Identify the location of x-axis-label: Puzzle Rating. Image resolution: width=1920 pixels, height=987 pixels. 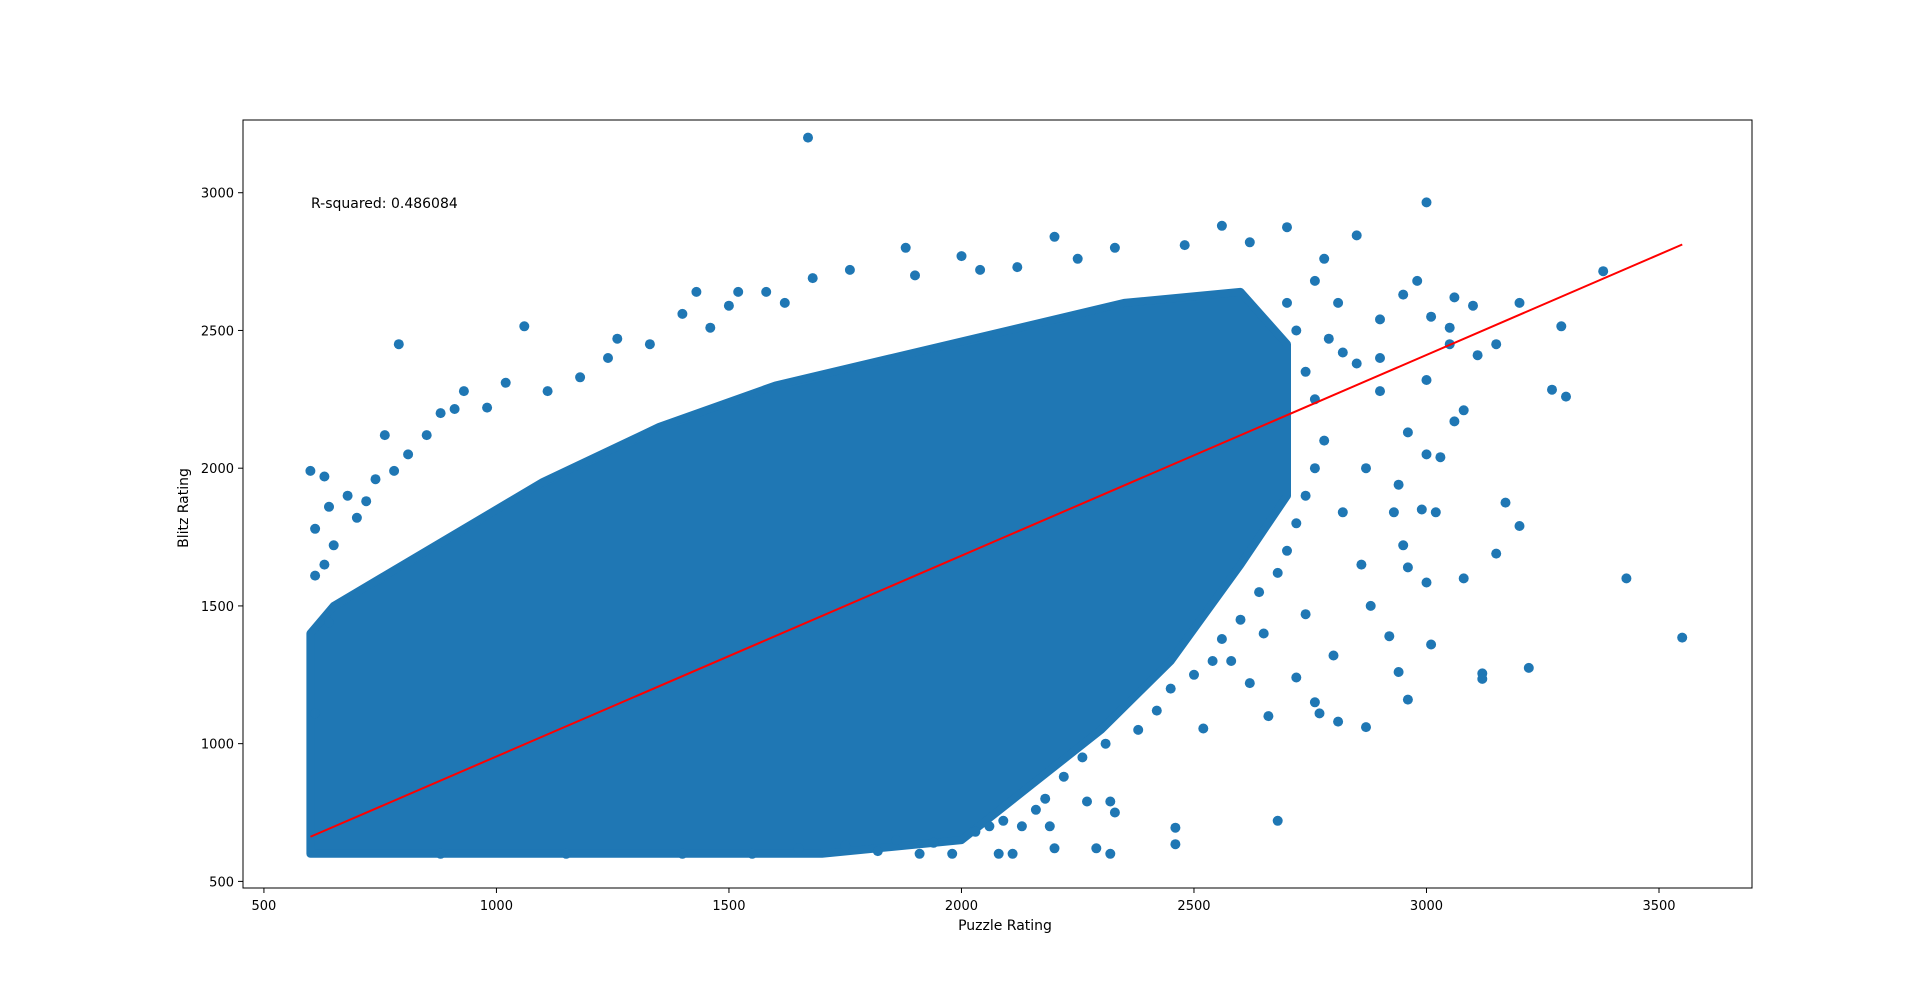
(1005, 926).